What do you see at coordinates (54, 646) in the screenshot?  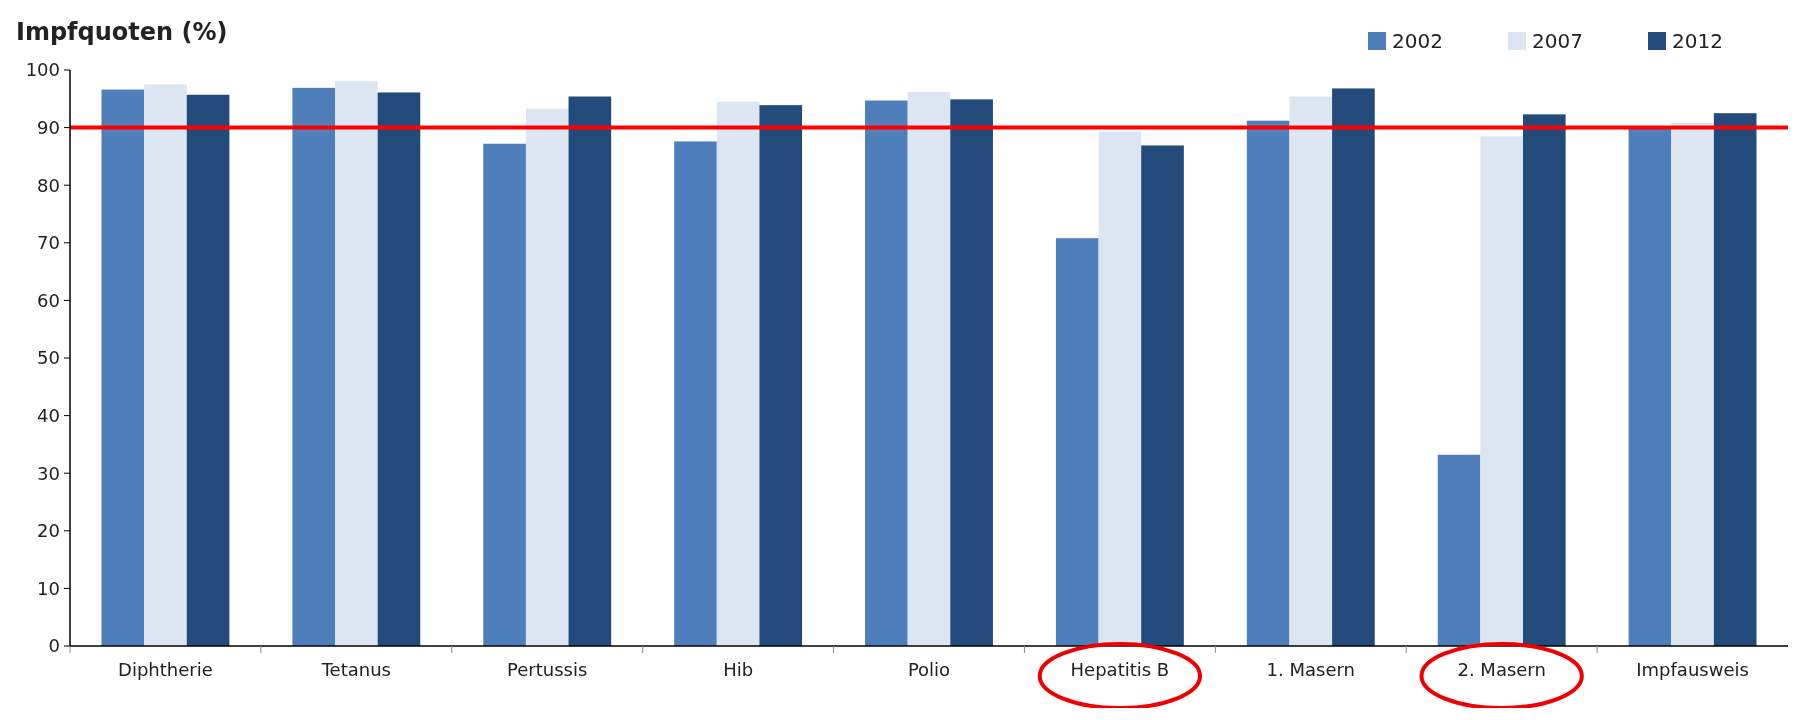 I see `y-tick-label: 0` at bounding box center [54, 646].